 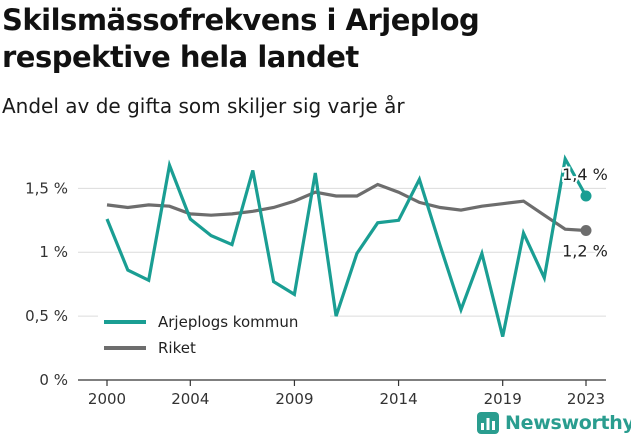 I want to click on end-label-arjeplog: 1,4 %, so click(x=585, y=174).